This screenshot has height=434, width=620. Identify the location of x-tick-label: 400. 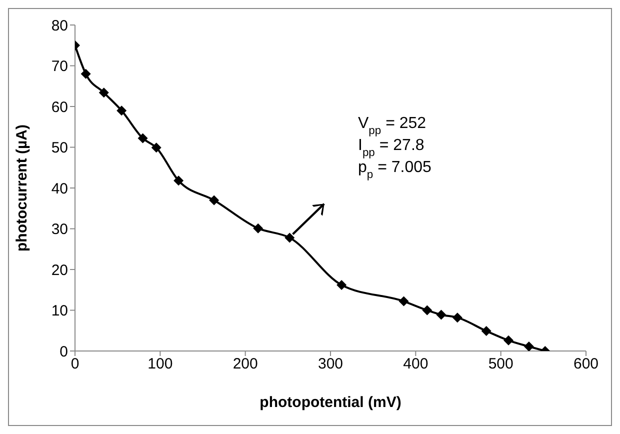
(415, 364).